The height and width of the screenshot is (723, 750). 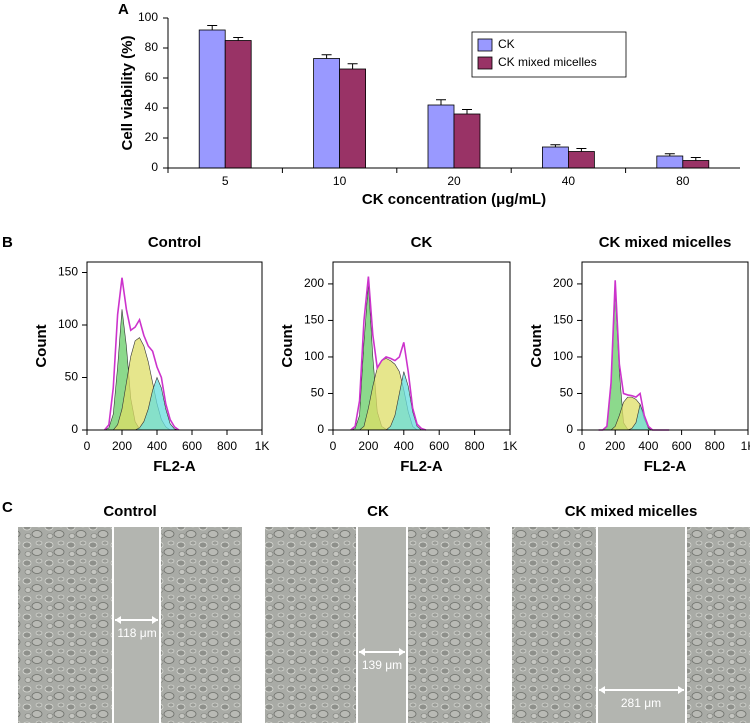 I want to click on y-axis-label: Cell viability (%), so click(x=127, y=92).